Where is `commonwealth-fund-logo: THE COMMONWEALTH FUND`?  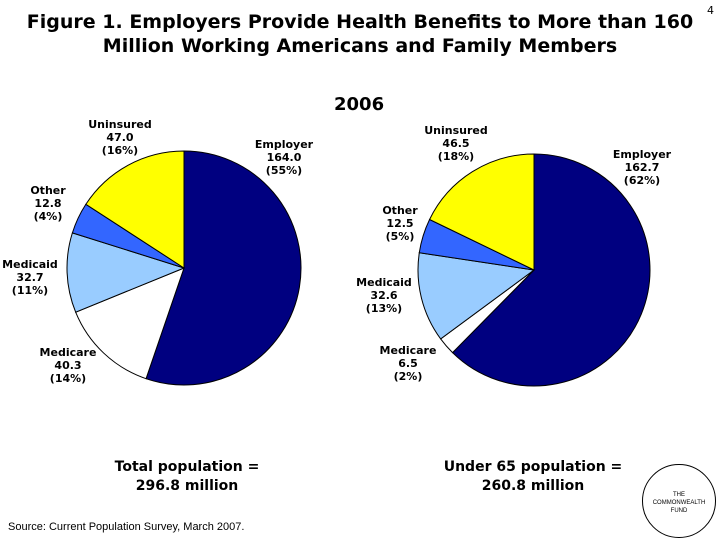 commonwealth-fund-logo: THE COMMONWEALTH FUND is located at coordinates (679, 501).